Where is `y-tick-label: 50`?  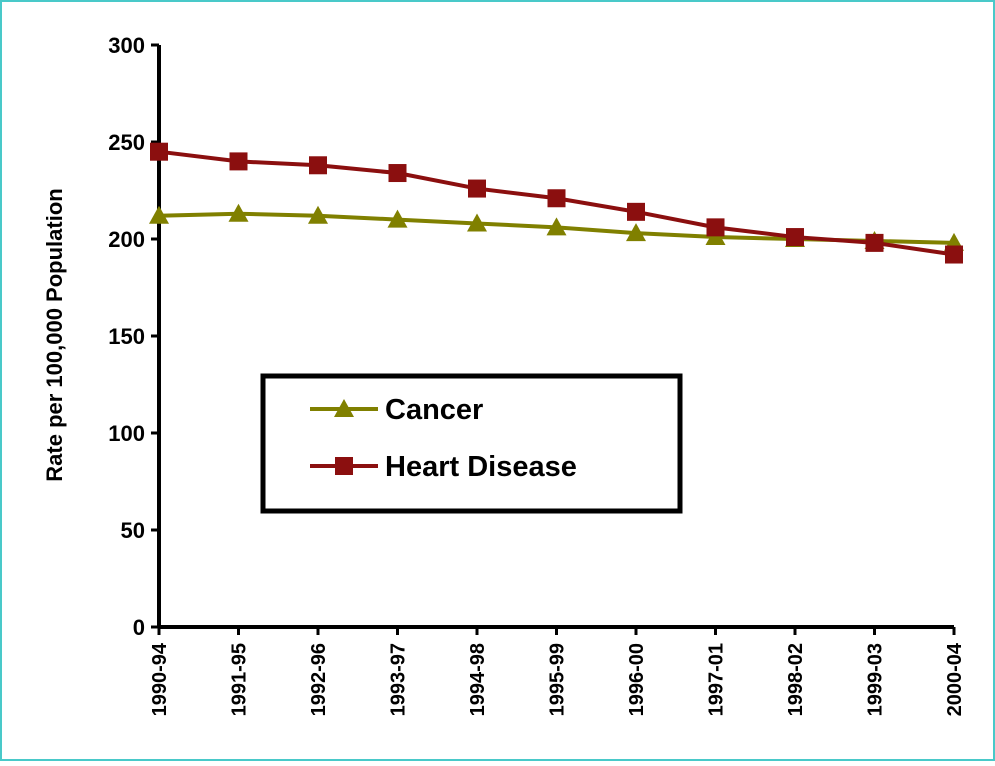
y-tick-label: 50 is located at coordinates (133, 530).